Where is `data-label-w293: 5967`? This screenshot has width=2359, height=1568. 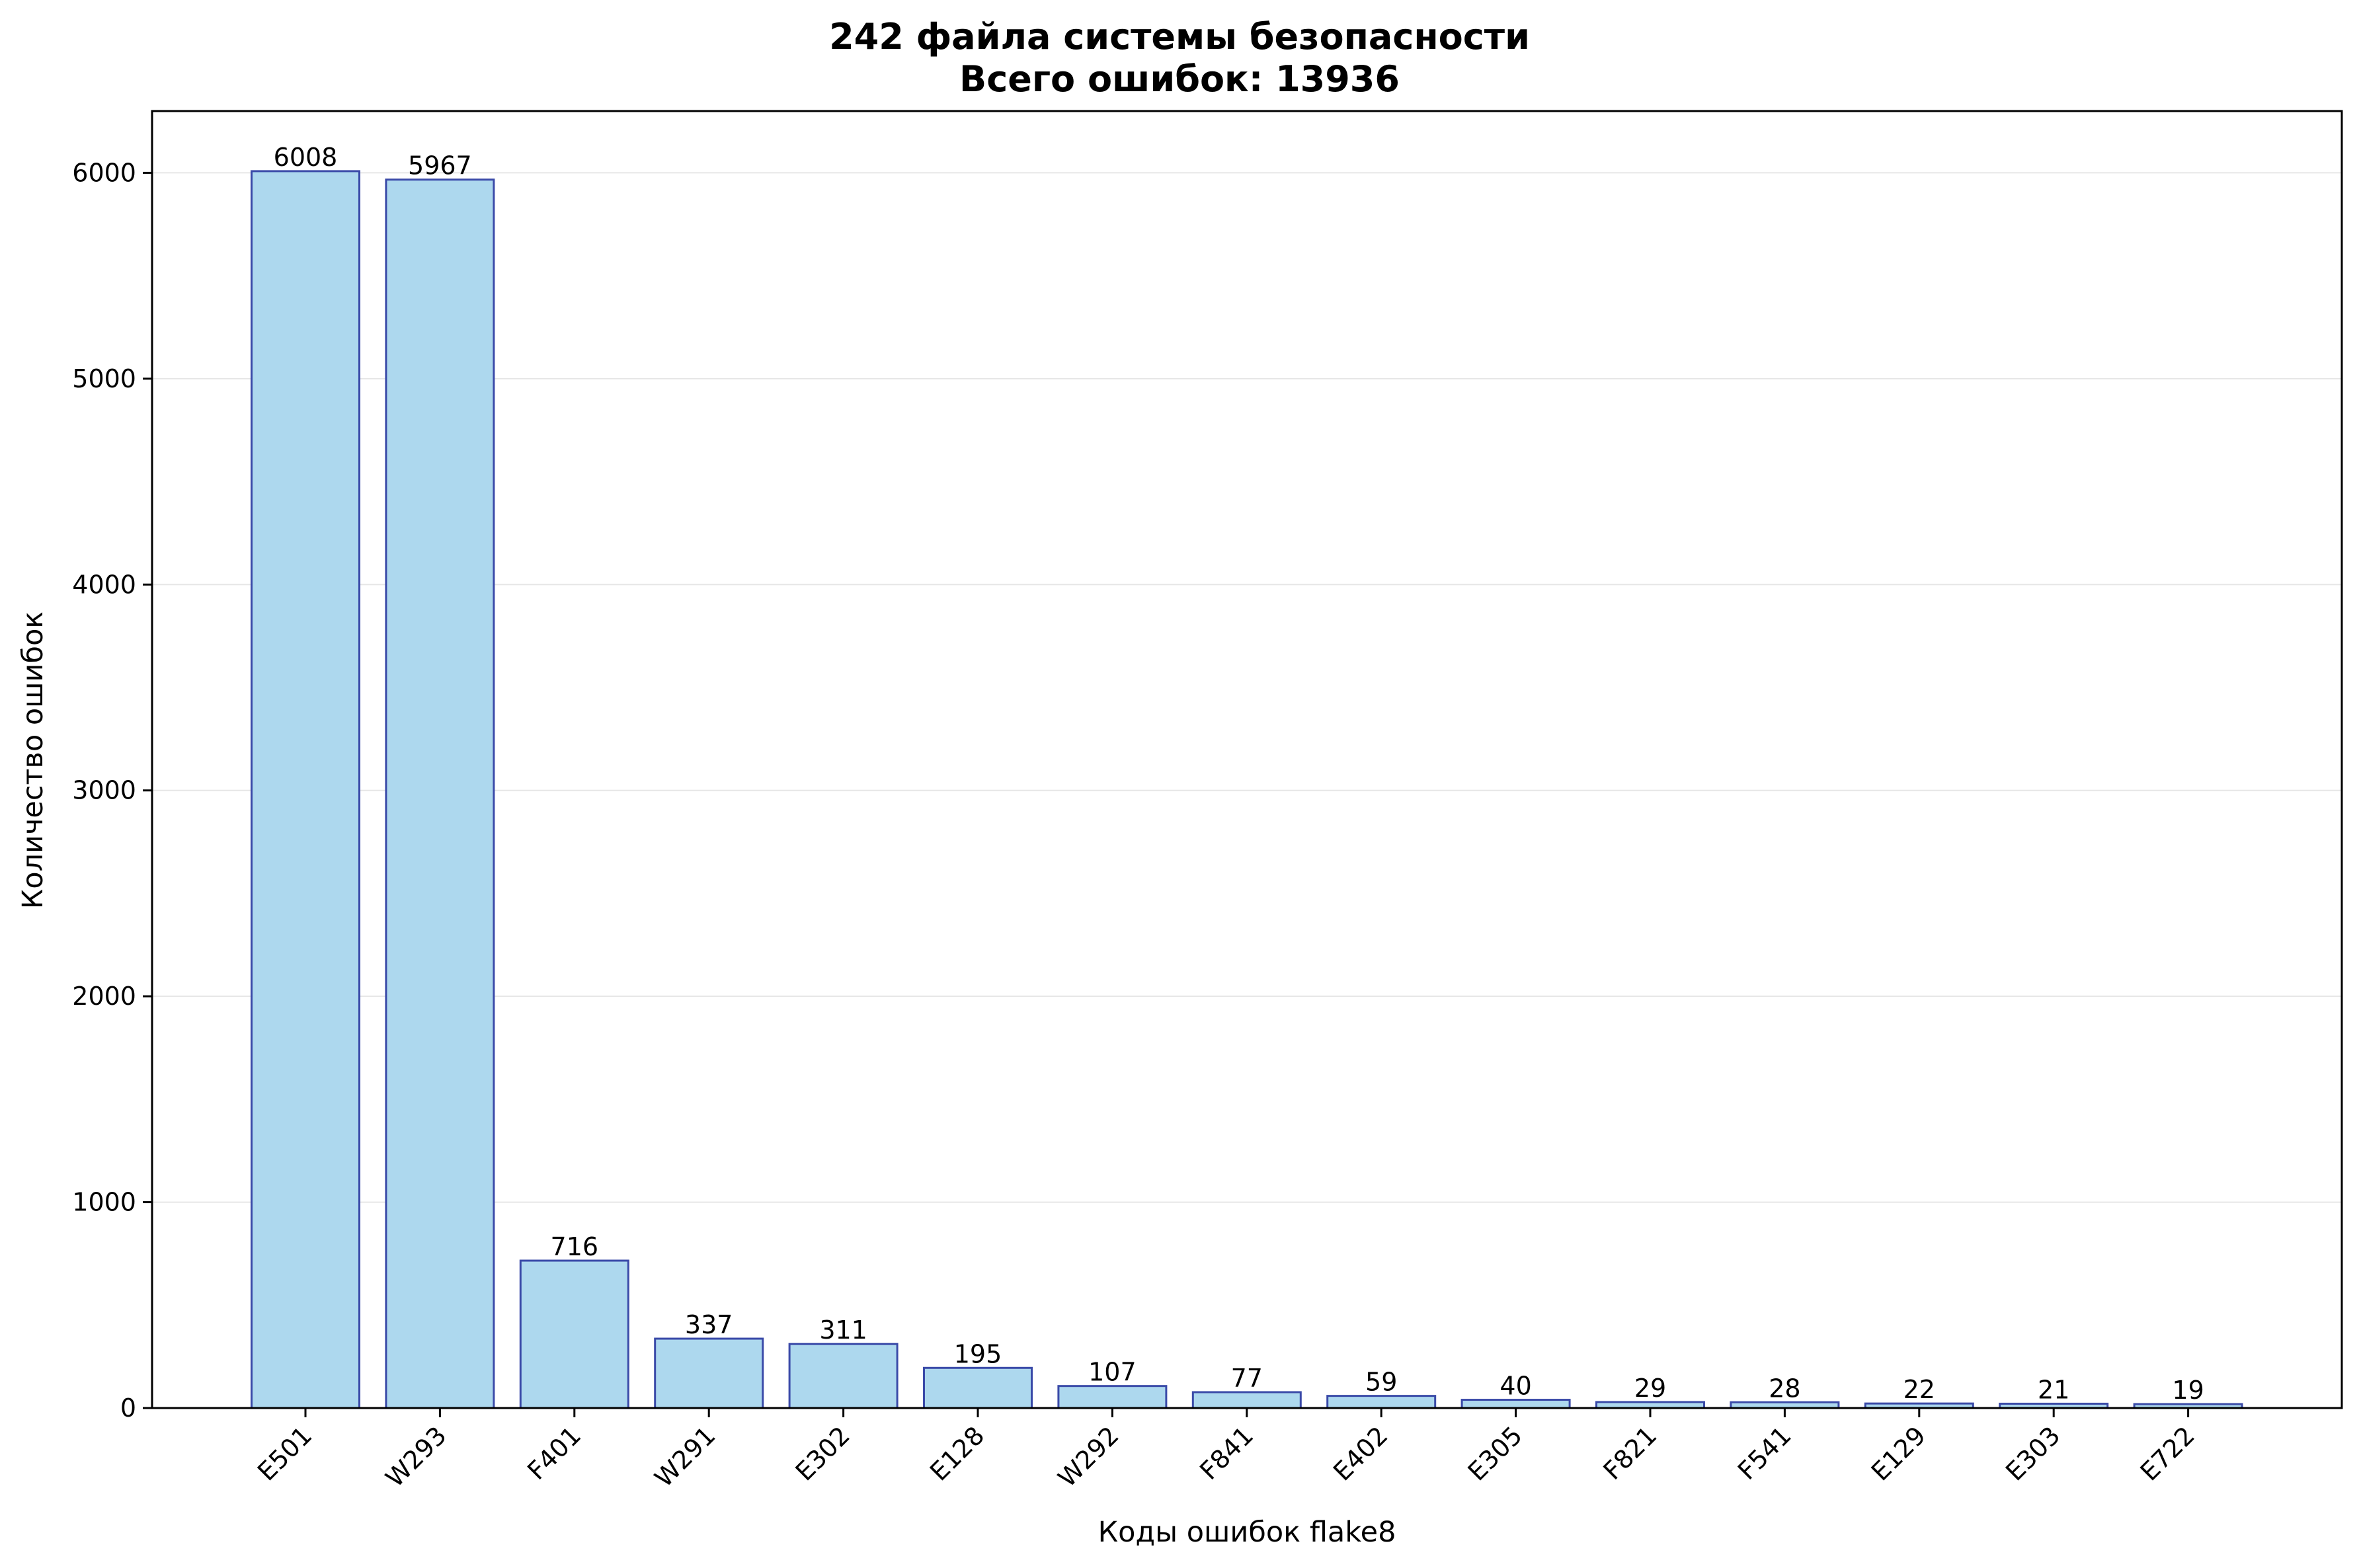
data-label-w293: 5967 is located at coordinates (440, 165).